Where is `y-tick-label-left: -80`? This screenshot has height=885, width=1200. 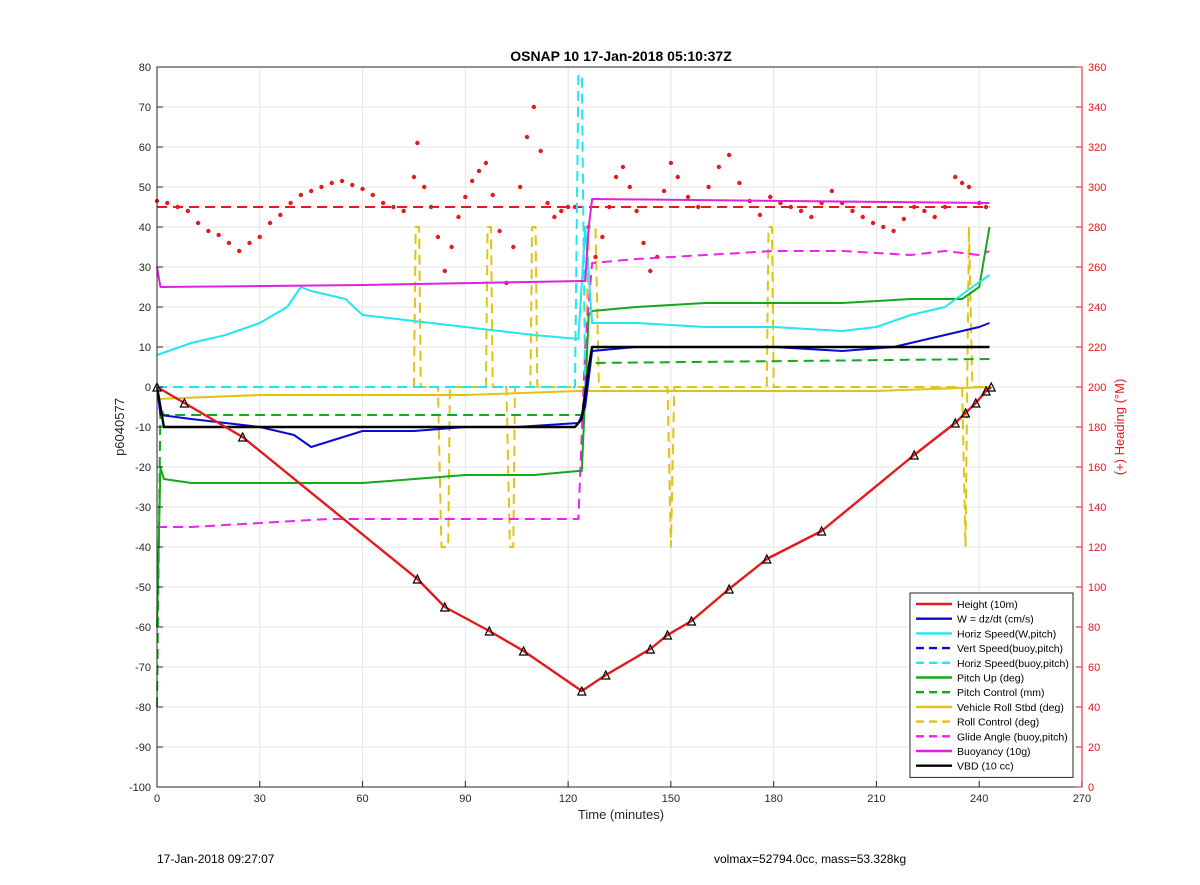 y-tick-label-left: -80 is located at coordinates (143, 708).